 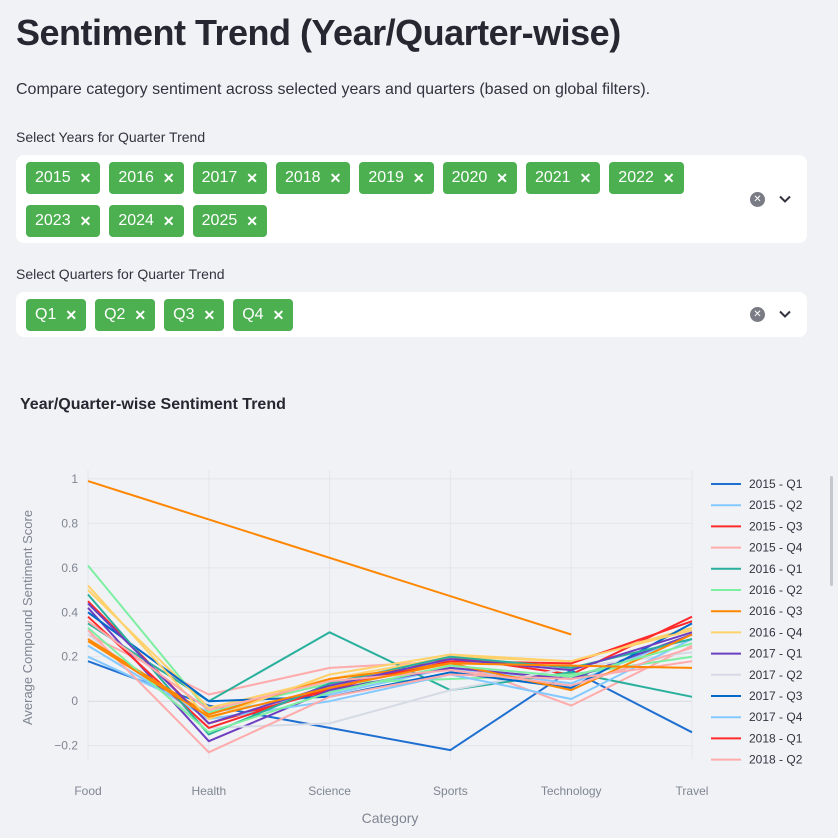 What do you see at coordinates (69, 523) in the screenshot?
I see `y-tick-label: 0.8` at bounding box center [69, 523].